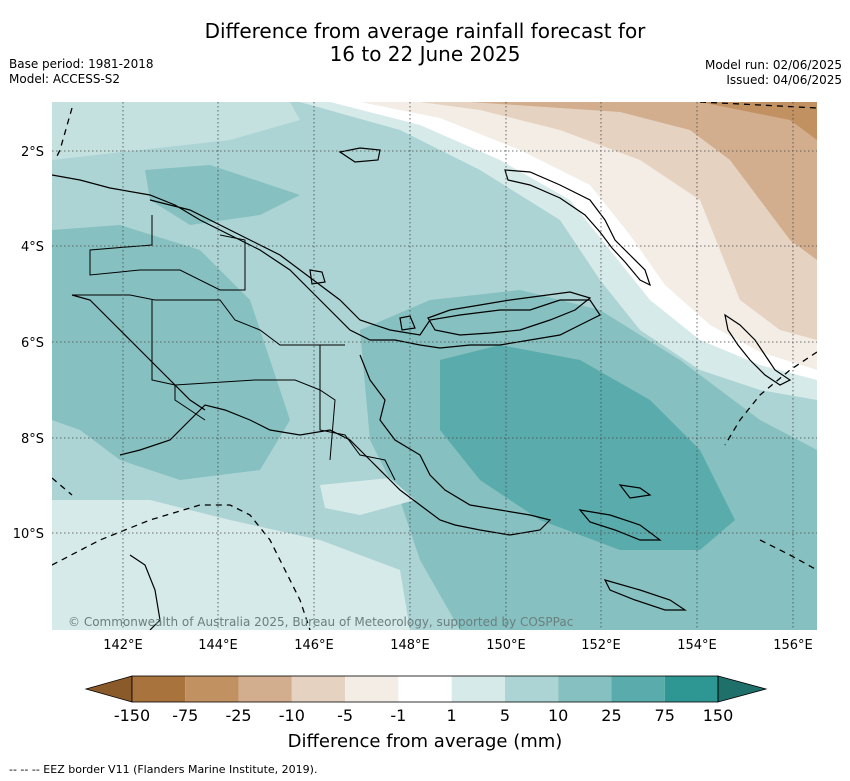 The height and width of the screenshot is (781, 850). I want to click on karkar-island, so click(317, 277).